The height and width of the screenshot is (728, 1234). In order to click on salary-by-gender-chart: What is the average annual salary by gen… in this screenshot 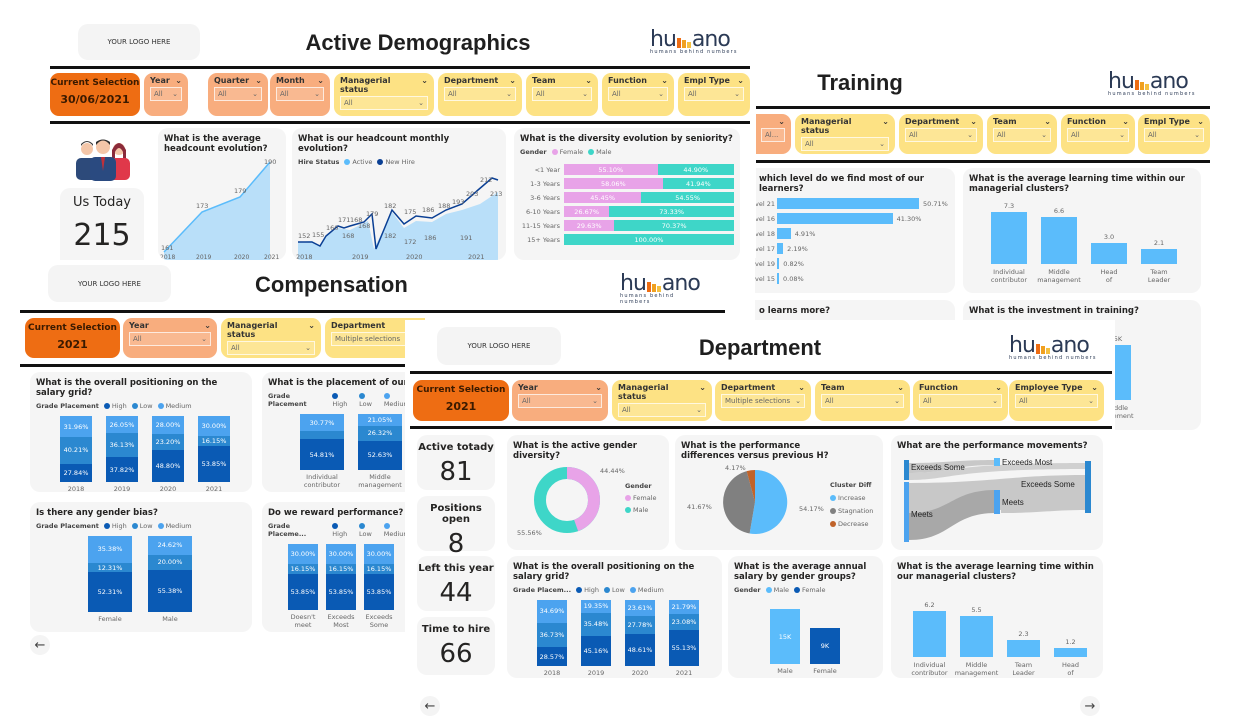, I will do `click(805, 617)`.